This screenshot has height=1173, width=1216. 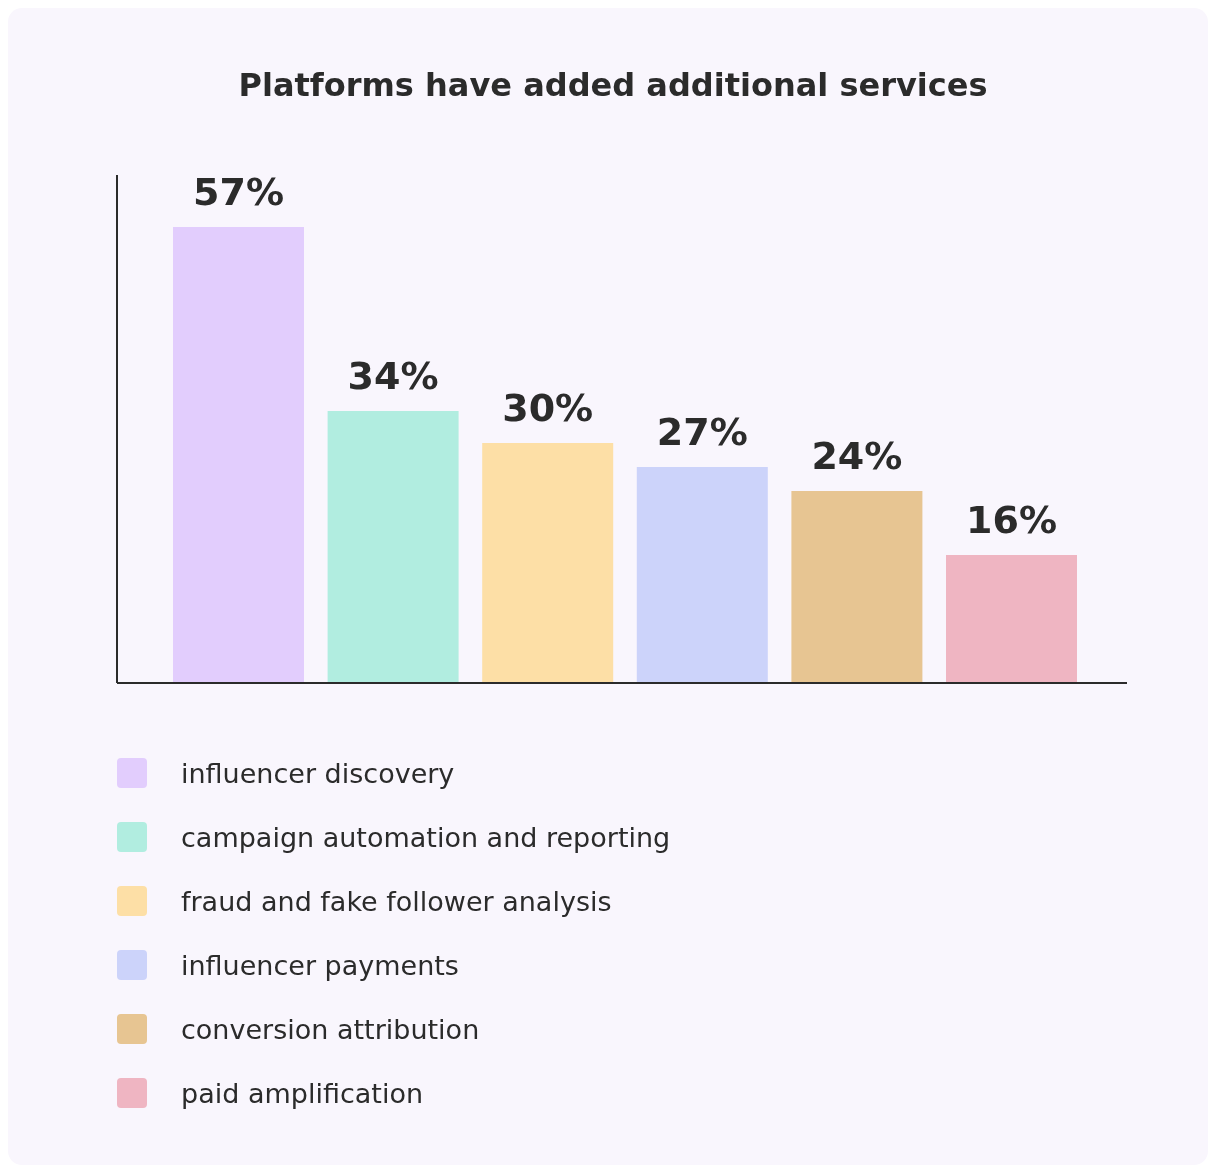 I want to click on data-label: 27%, so click(x=702, y=432).